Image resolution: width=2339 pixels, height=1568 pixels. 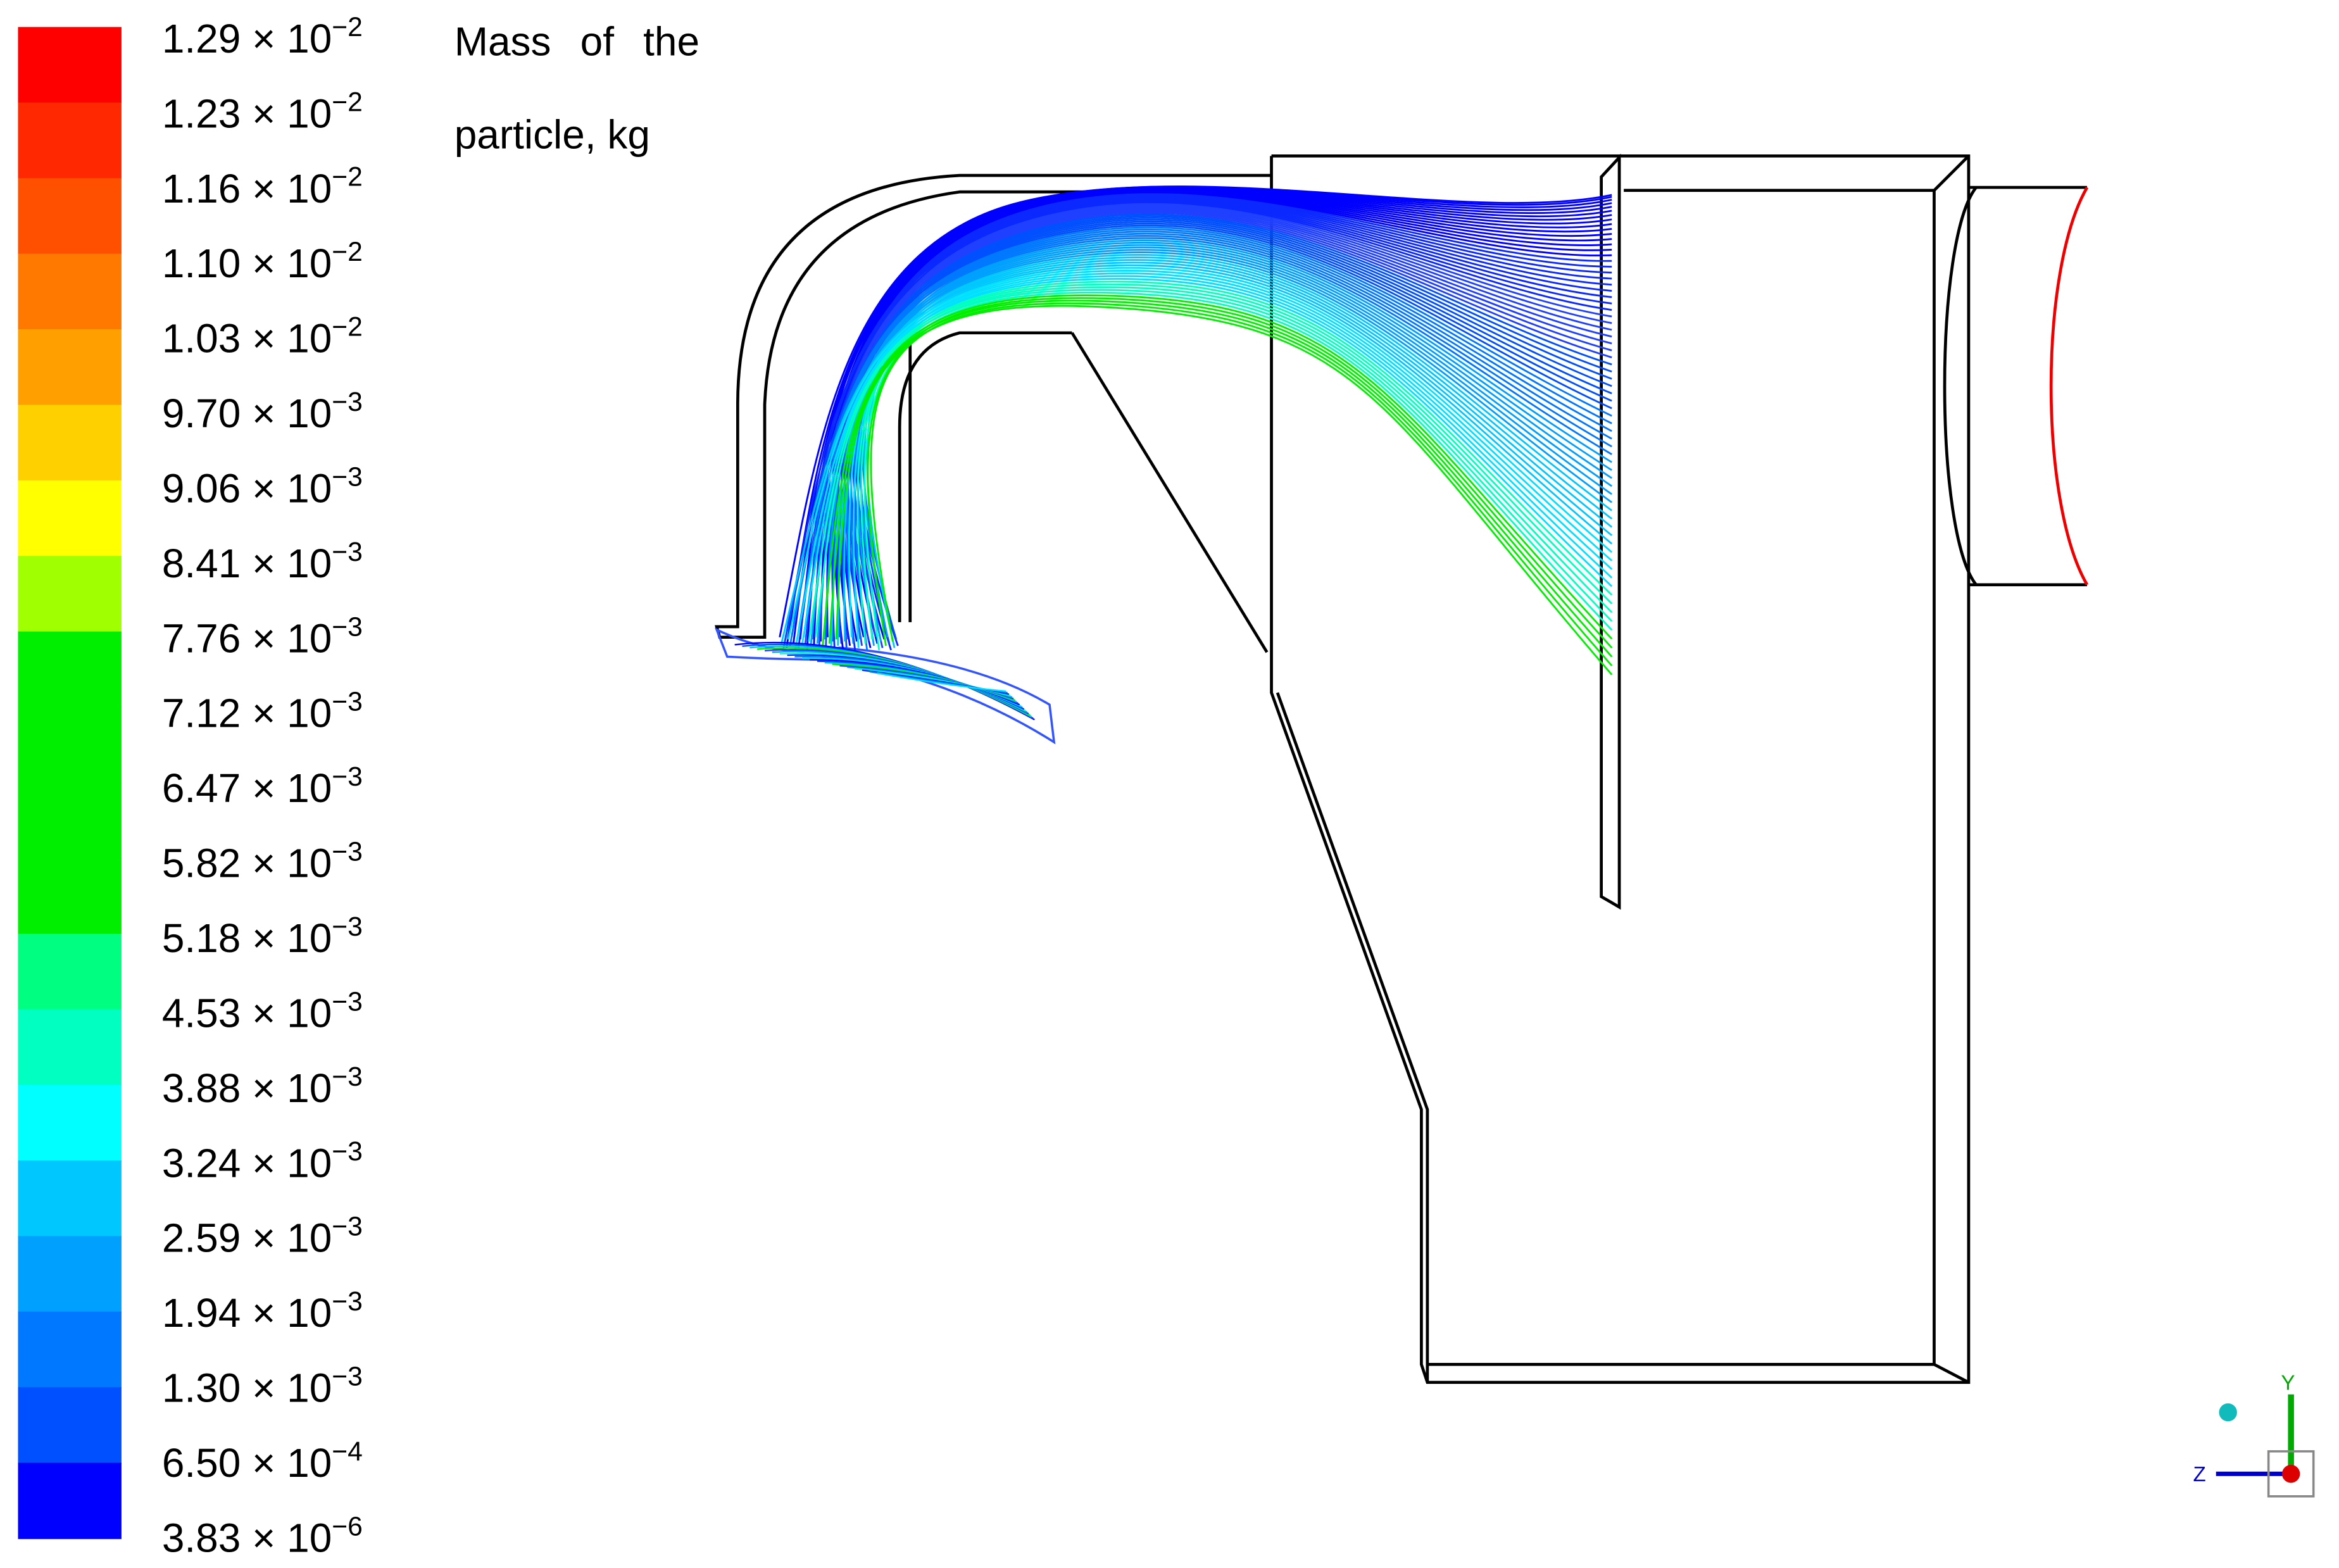 I want to click on colorbar-label: 1.30 × 10⁻³, so click(x=262, y=1386).